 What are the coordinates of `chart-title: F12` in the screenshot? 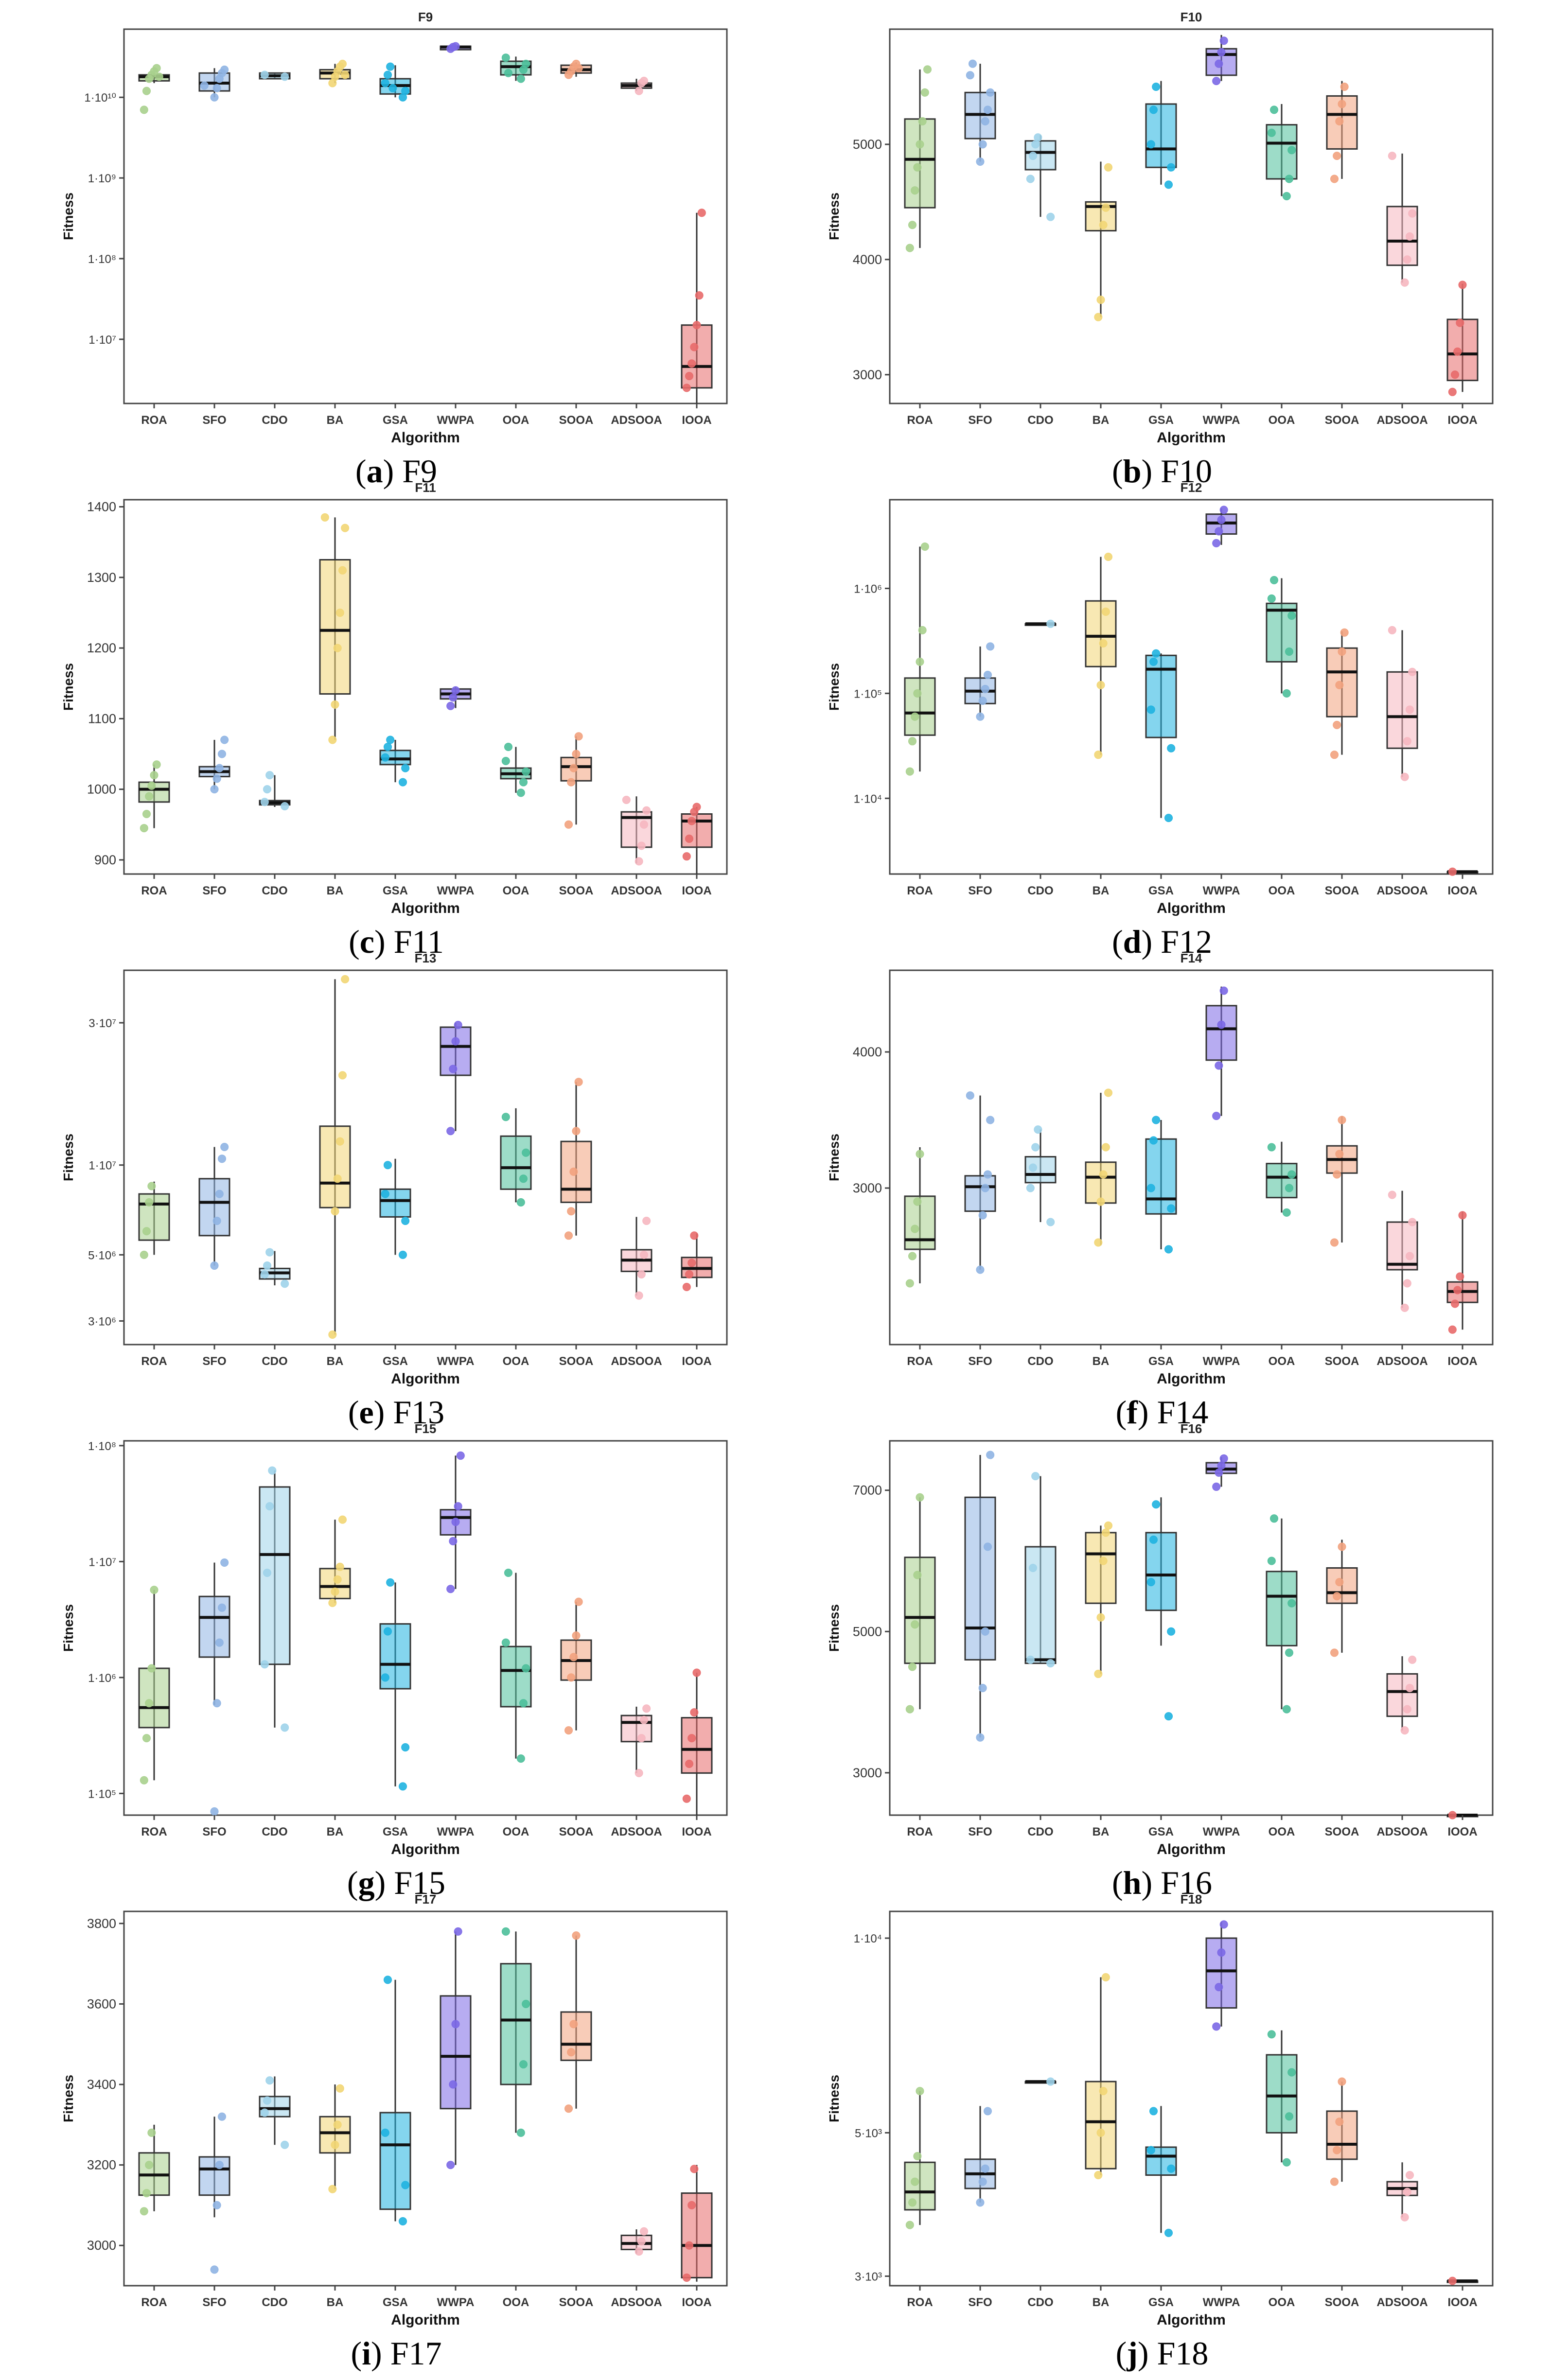 It's located at (1191, 487).